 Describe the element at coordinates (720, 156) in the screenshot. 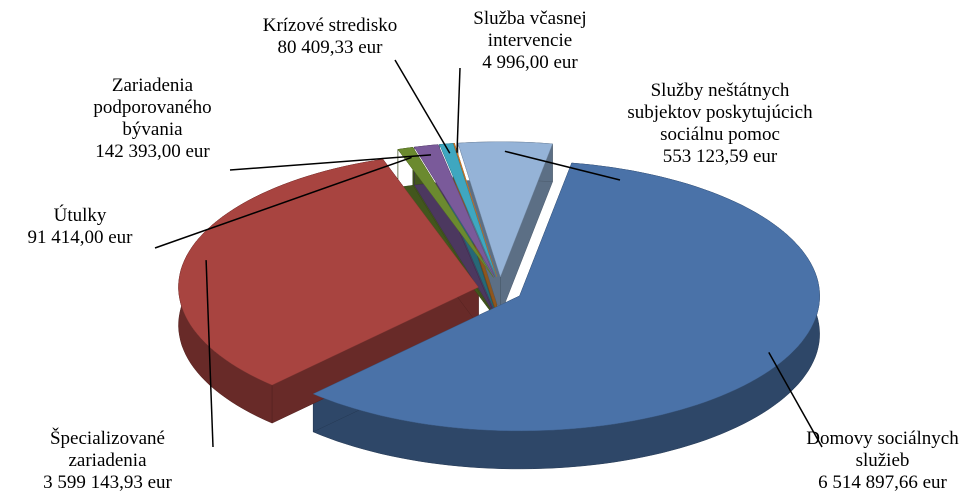

I see `value-label: 553 123,59 eur` at that location.